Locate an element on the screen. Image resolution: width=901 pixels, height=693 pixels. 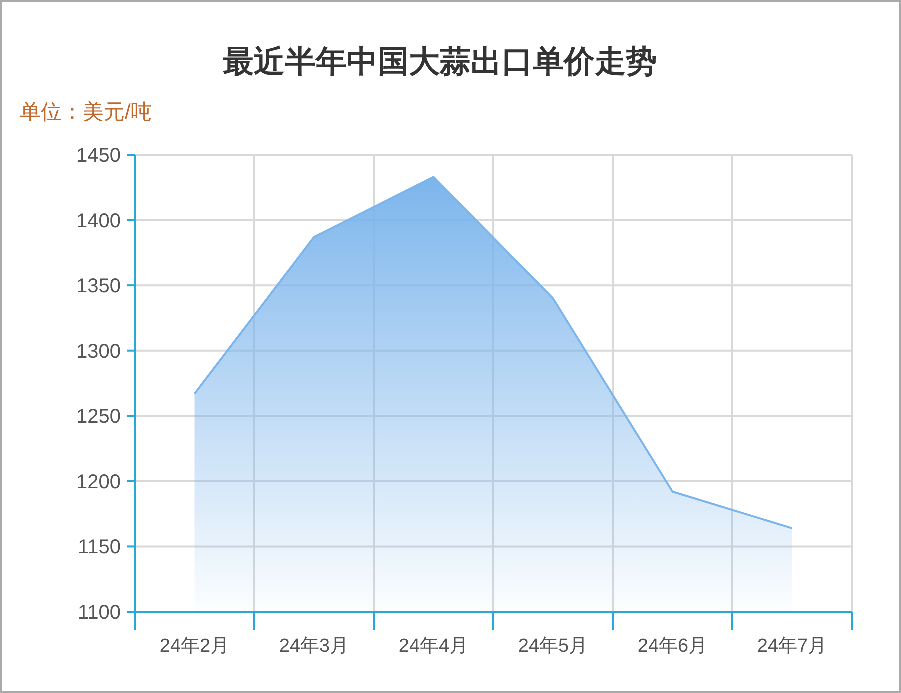
y-tick-label: 1200 is located at coordinates (98, 482).